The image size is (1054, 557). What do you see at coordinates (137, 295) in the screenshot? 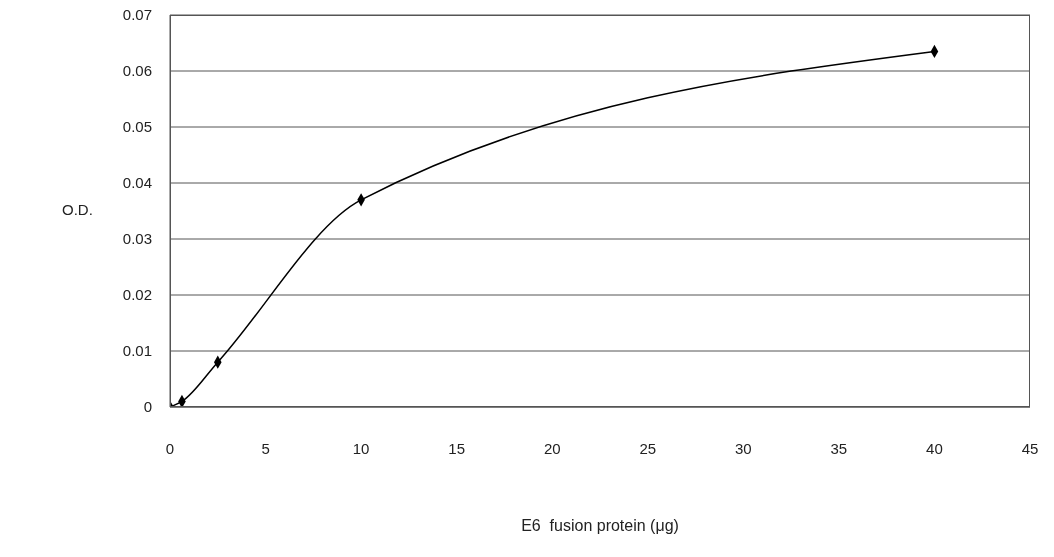
I see `y-tick-label: 0.02` at bounding box center [137, 295].